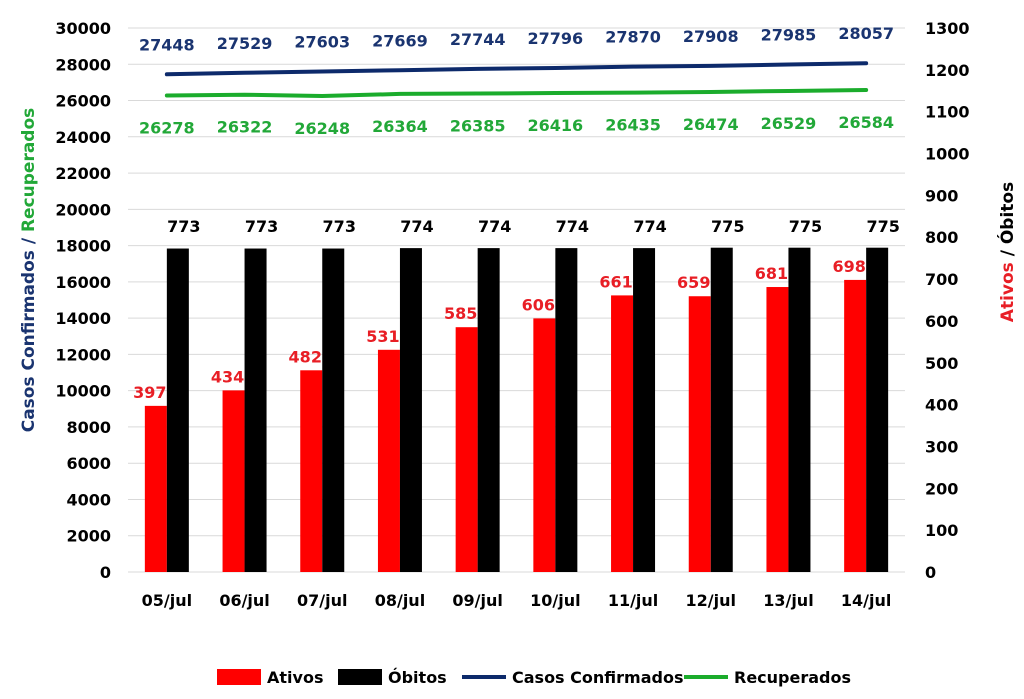 This screenshot has width=1024, height=699. What do you see at coordinates (941, 446) in the screenshot?
I see `right-tick-label: 300` at bounding box center [941, 446].